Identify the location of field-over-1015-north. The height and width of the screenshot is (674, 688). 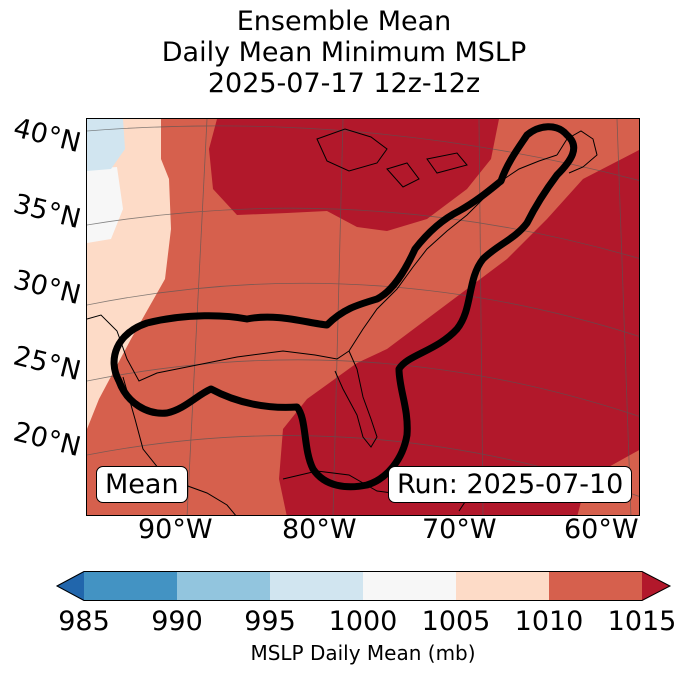
(354, 175).